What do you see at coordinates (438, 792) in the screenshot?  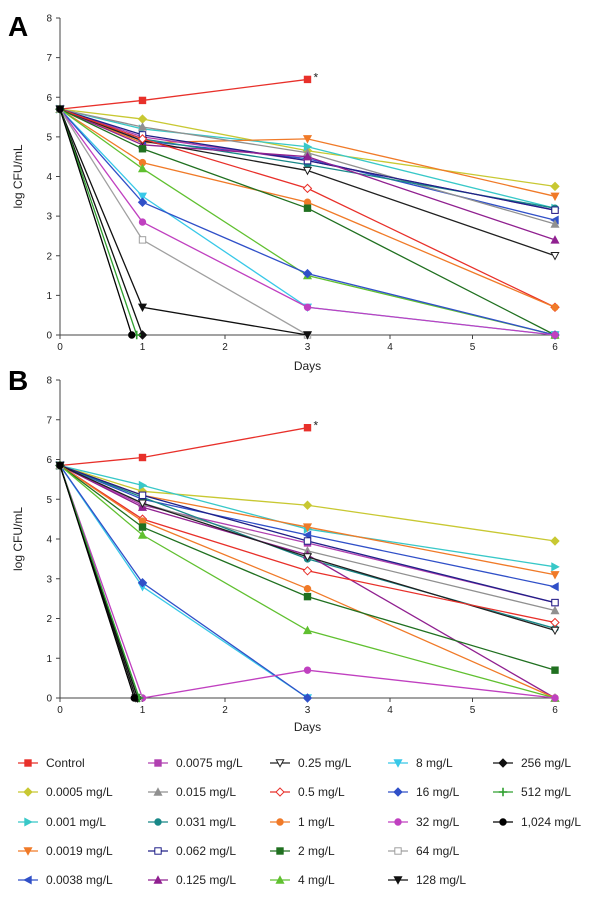 I see `legend-label: 16 mg/L` at bounding box center [438, 792].